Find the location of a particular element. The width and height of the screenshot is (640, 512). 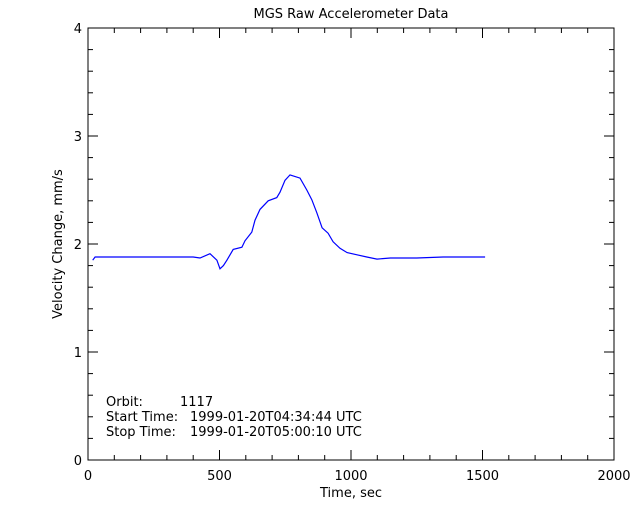

x-tick-label: 1000 is located at coordinates (350, 476).